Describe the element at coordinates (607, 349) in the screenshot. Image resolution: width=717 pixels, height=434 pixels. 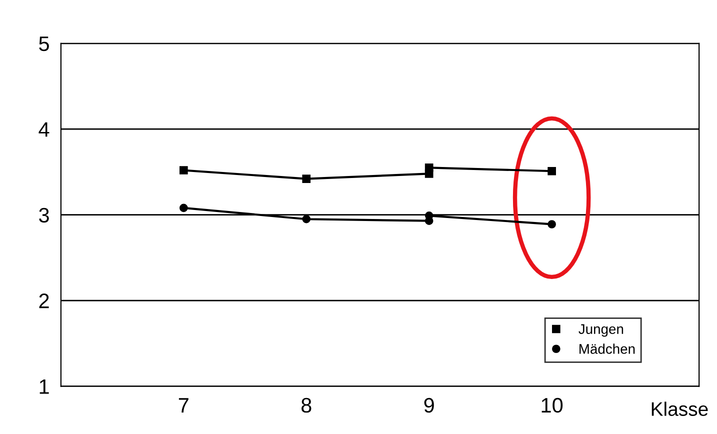
I see `legend-label: Mädchen` at that location.